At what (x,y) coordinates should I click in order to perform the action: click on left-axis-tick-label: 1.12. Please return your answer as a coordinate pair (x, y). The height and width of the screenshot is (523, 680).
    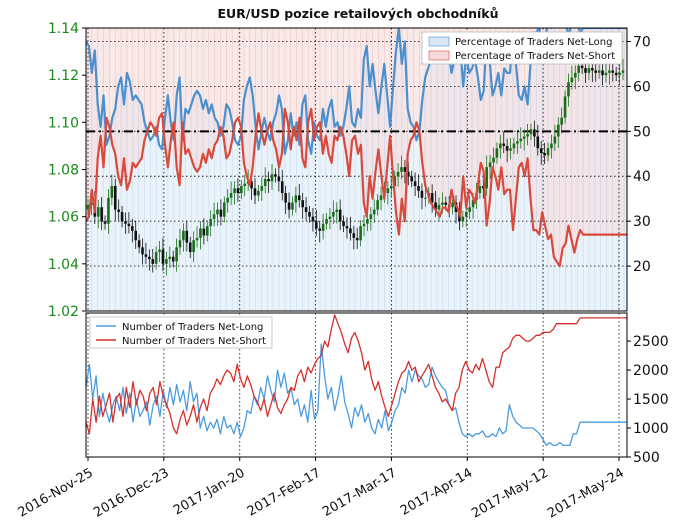
    Looking at the image, I should click on (63, 76).